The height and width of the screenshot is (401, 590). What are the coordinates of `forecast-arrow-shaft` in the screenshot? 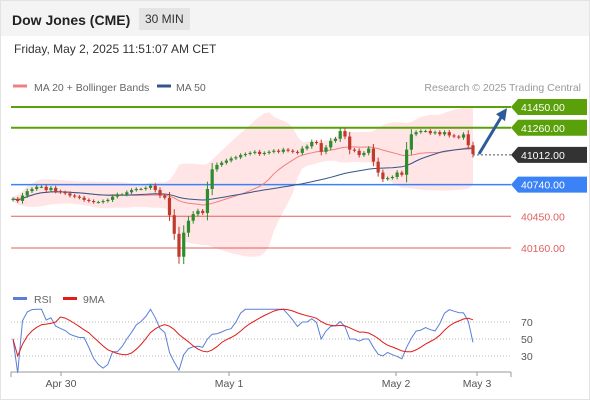 It's located at (491, 134).